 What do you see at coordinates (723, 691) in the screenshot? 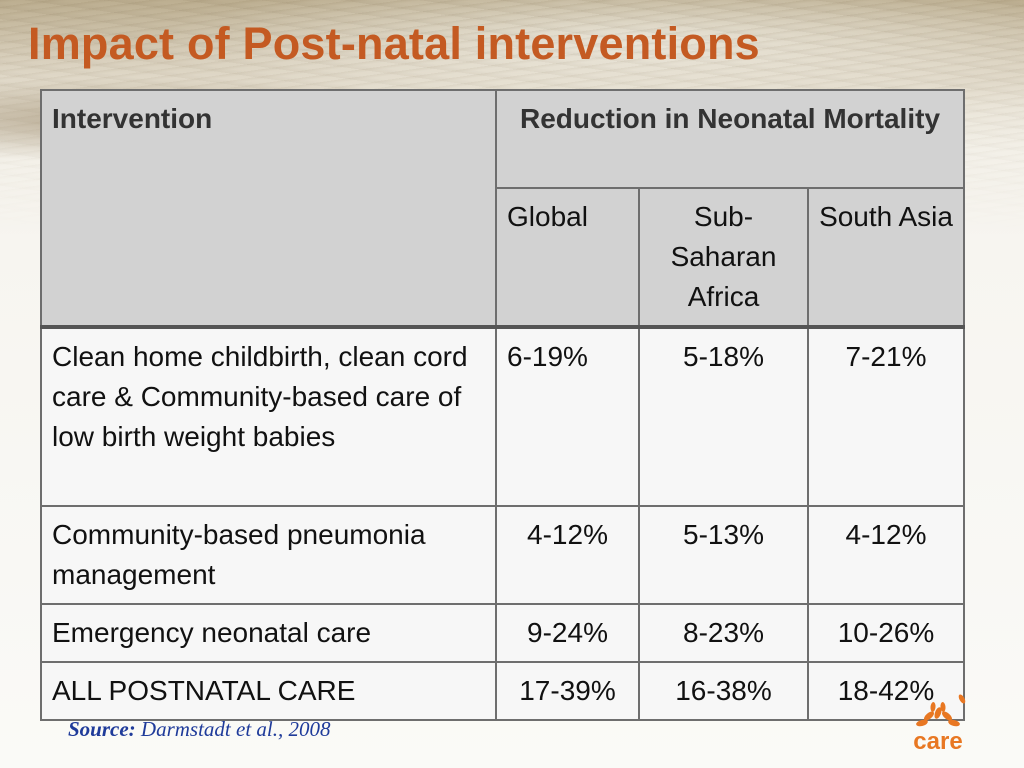
I see `value-sub-saharan-africa: 16-38%` at bounding box center [723, 691].